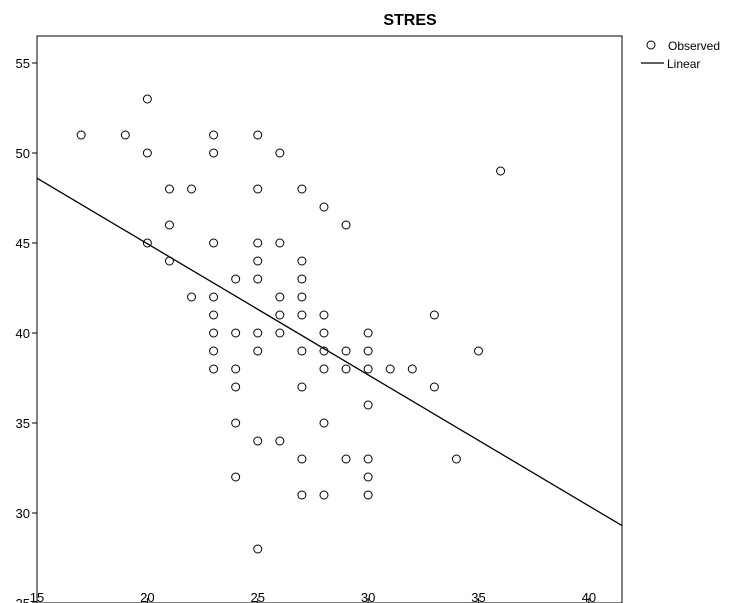 The width and height of the screenshot is (735, 603). Describe the element at coordinates (258, 596) in the screenshot. I see `x-tick-label: 25` at that location.